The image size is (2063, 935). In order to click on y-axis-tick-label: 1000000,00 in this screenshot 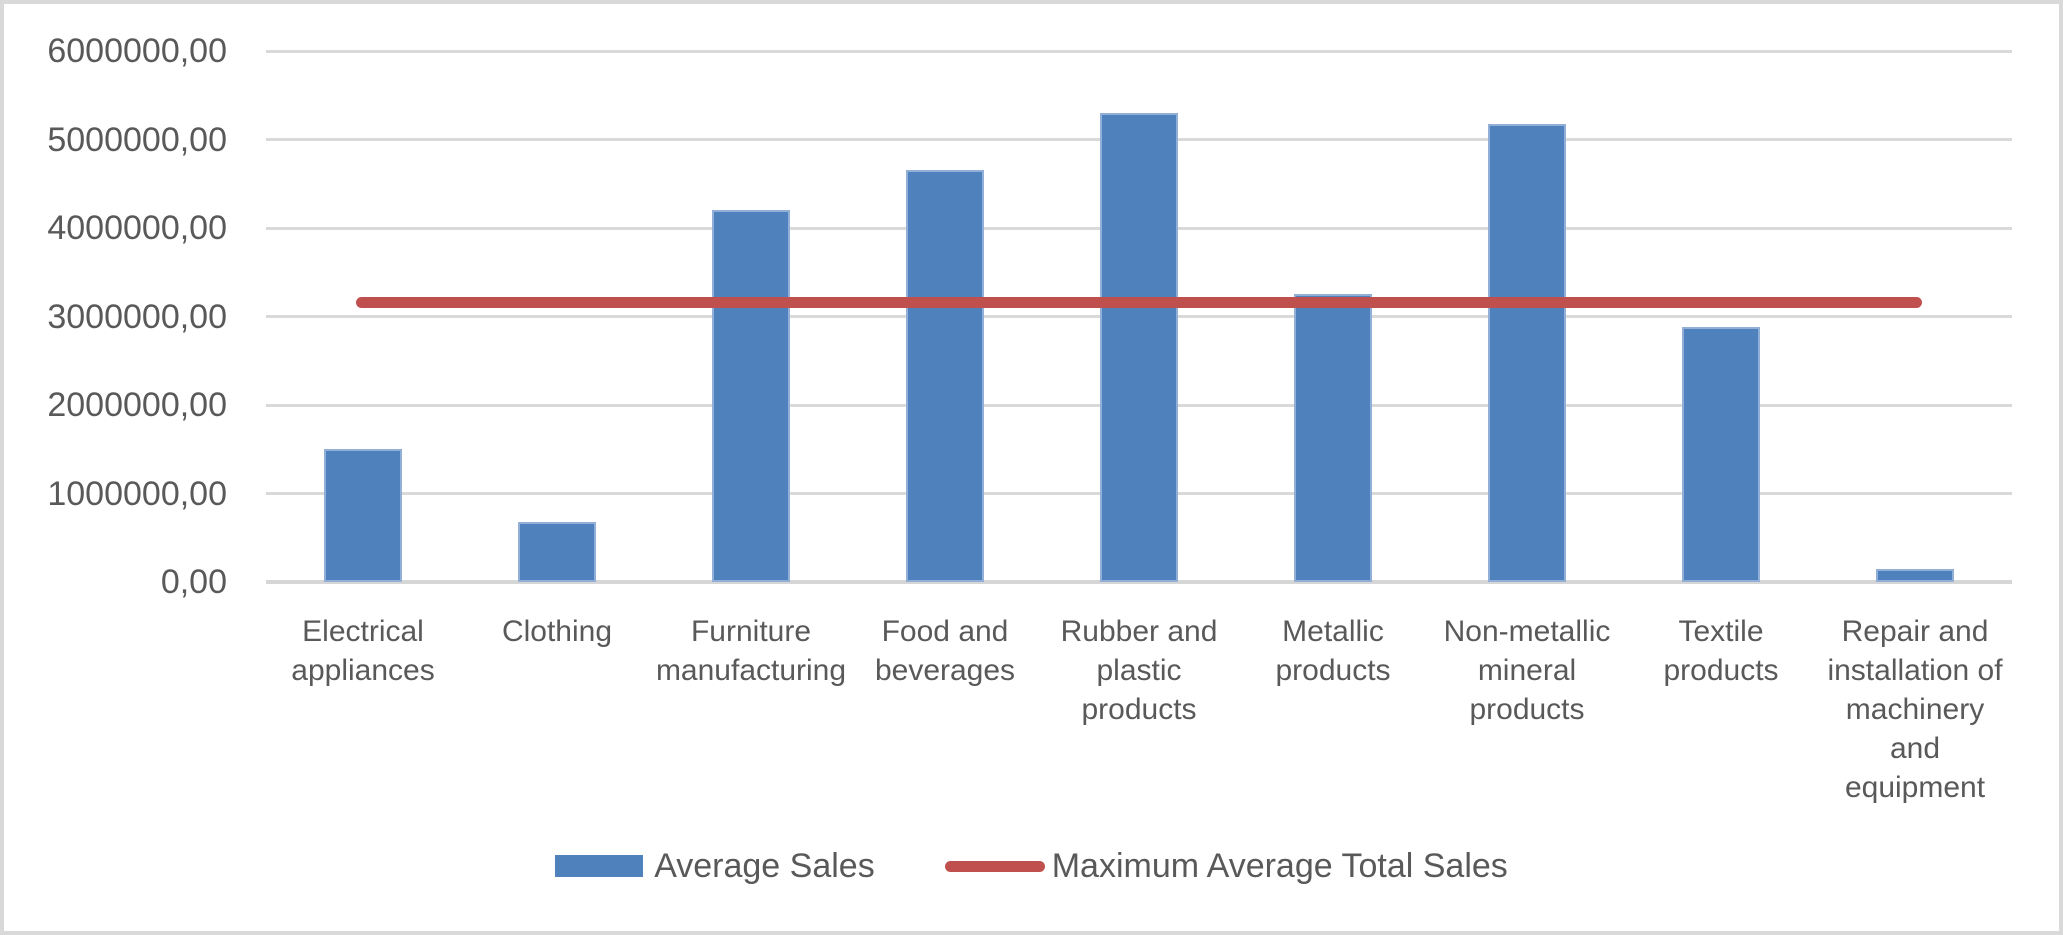, I will do `click(137, 493)`.